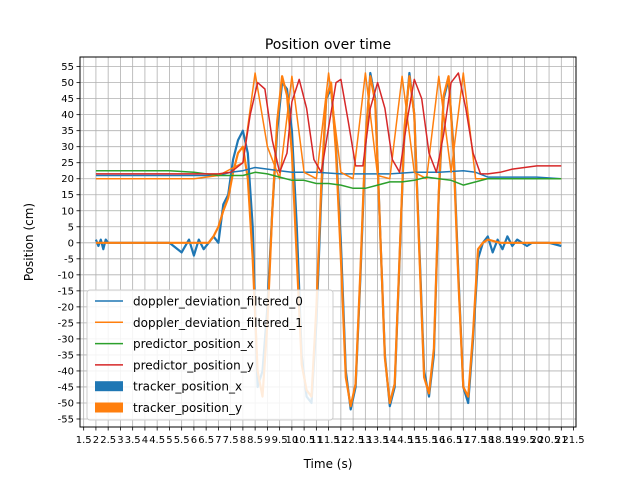  Describe the element at coordinates (84, 440) in the screenshot. I see `x-tick-label: 1.5` at that location.